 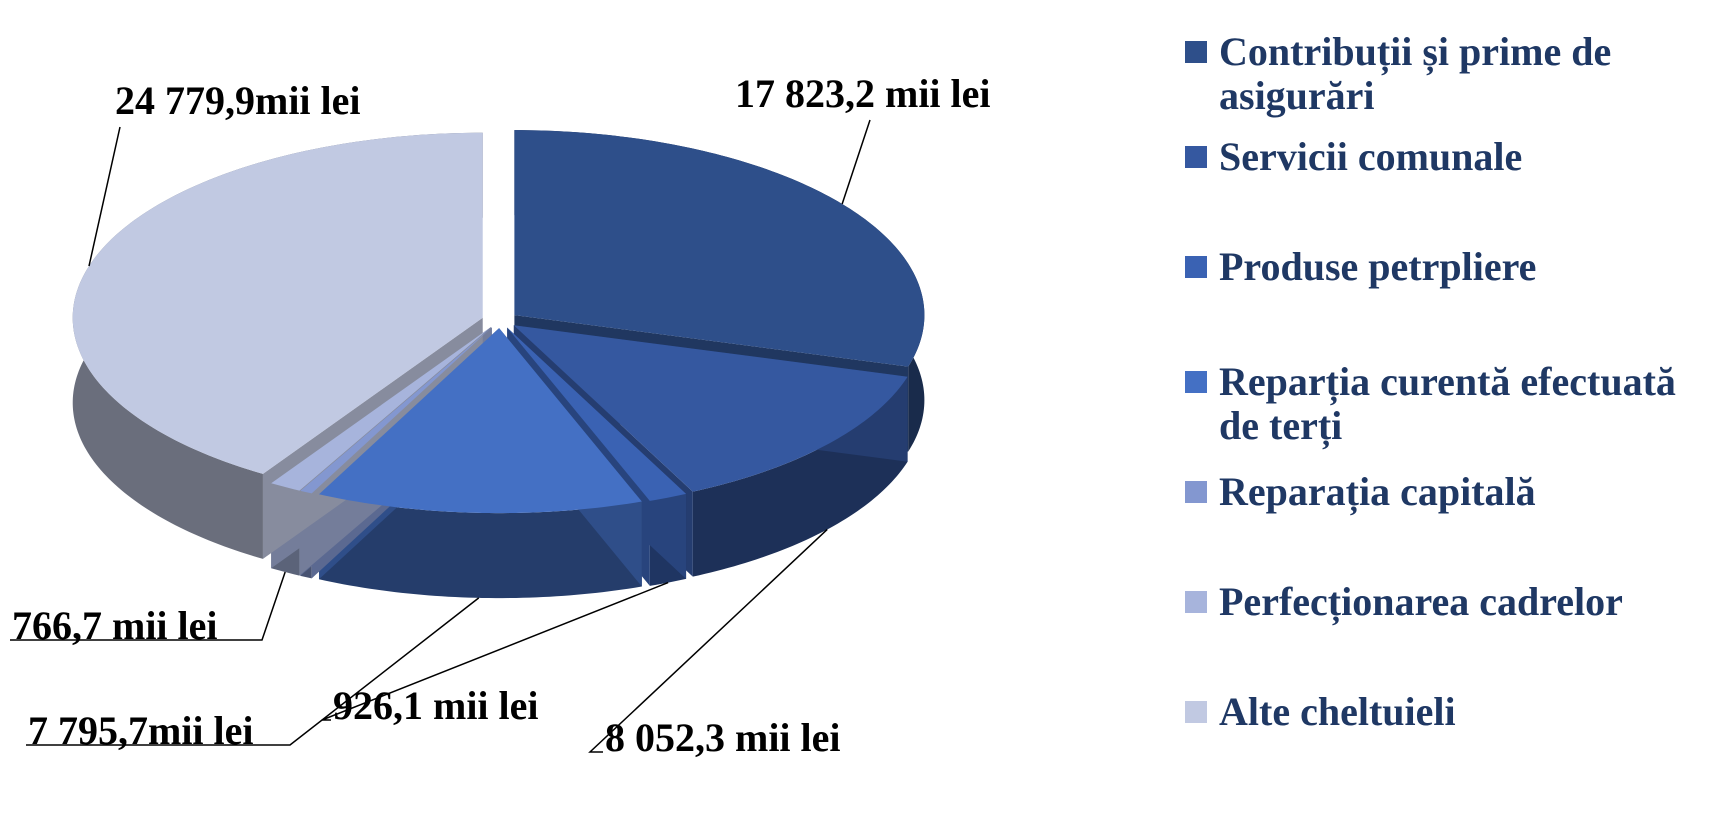 I want to click on data-label: 17 823,2 mii lei, so click(x=863, y=93).